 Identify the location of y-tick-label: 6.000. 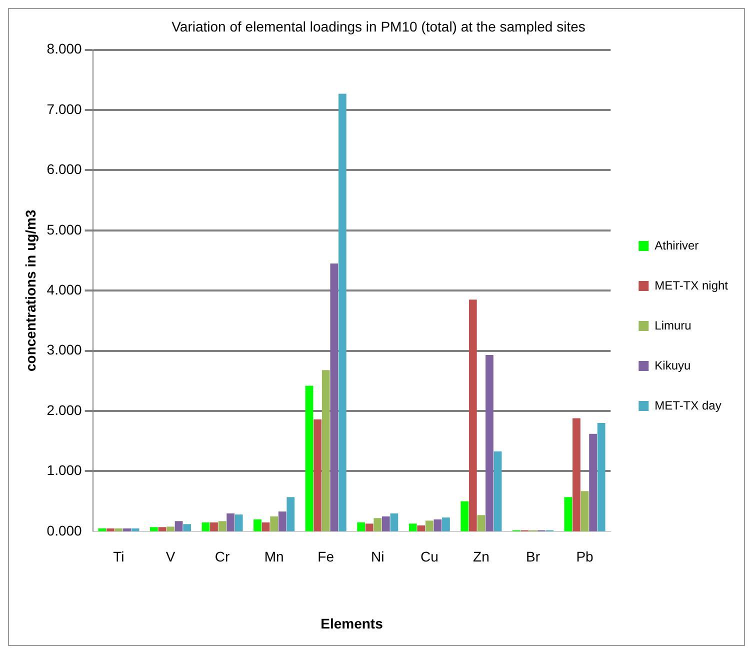
(64, 169).